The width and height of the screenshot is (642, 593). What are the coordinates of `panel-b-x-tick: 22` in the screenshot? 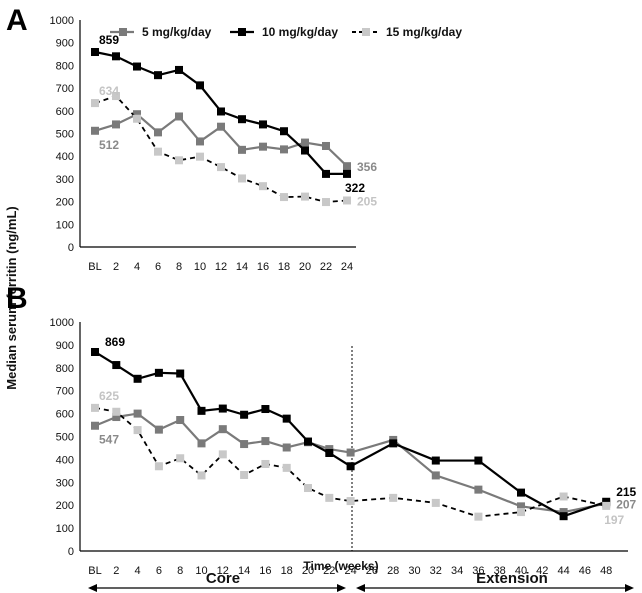 It's located at (329, 571).